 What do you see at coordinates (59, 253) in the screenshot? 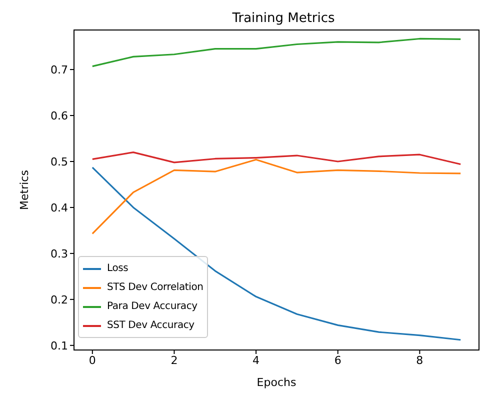
I see `y-tick-label: 0.3` at bounding box center [59, 253].